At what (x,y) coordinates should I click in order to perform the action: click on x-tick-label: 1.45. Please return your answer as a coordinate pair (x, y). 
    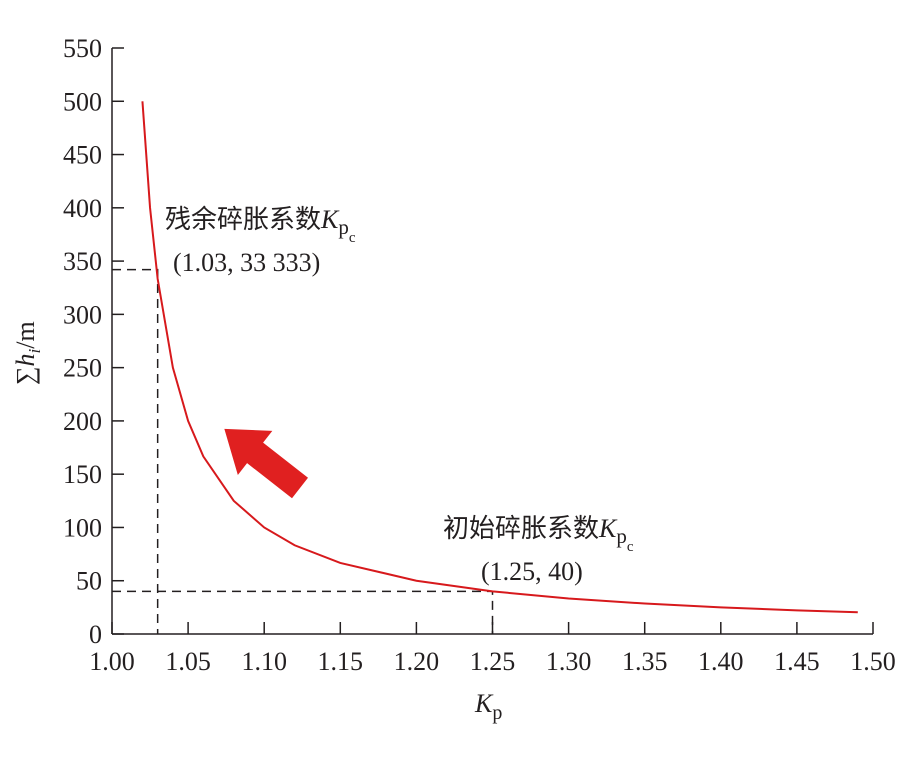
    Looking at the image, I should click on (797, 661).